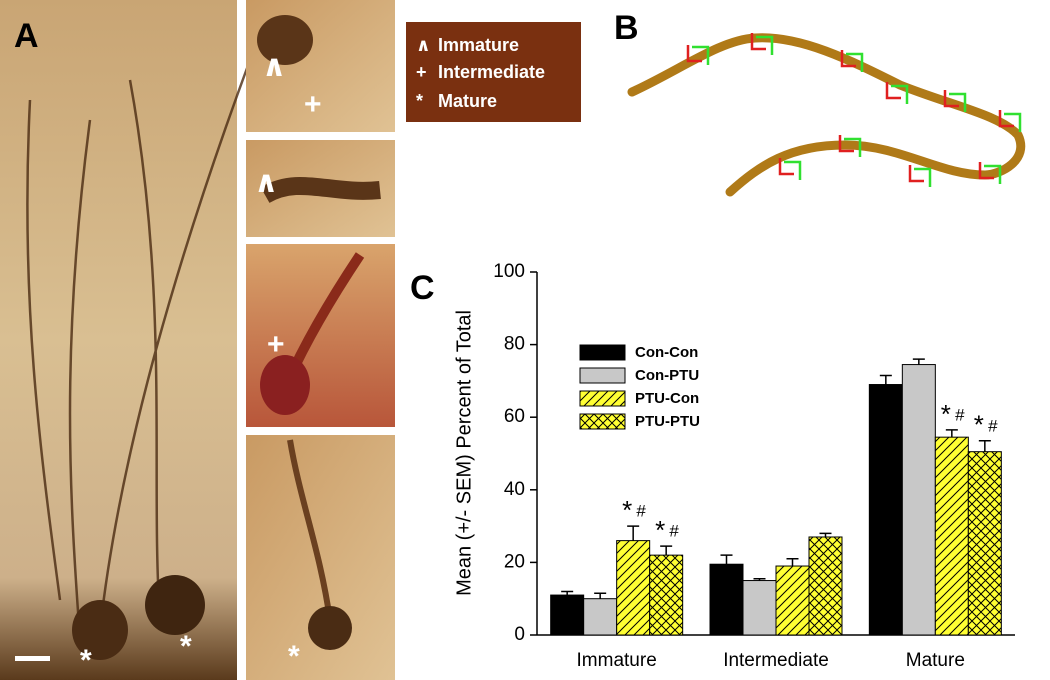 The width and height of the screenshot is (1050, 680). Describe the element at coordinates (514, 344) in the screenshot. I see `y-tick-label: 80` at that location.